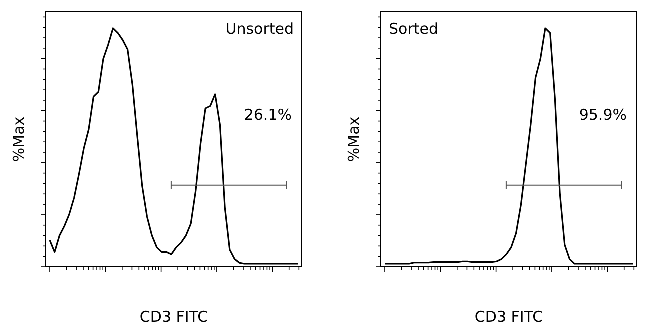 This screenshot has height=335, width=650. What do you see at coordinates (260, 29) in the screenshot?
I see `chart-title: Unsorted` at bounding box center [260, 29].